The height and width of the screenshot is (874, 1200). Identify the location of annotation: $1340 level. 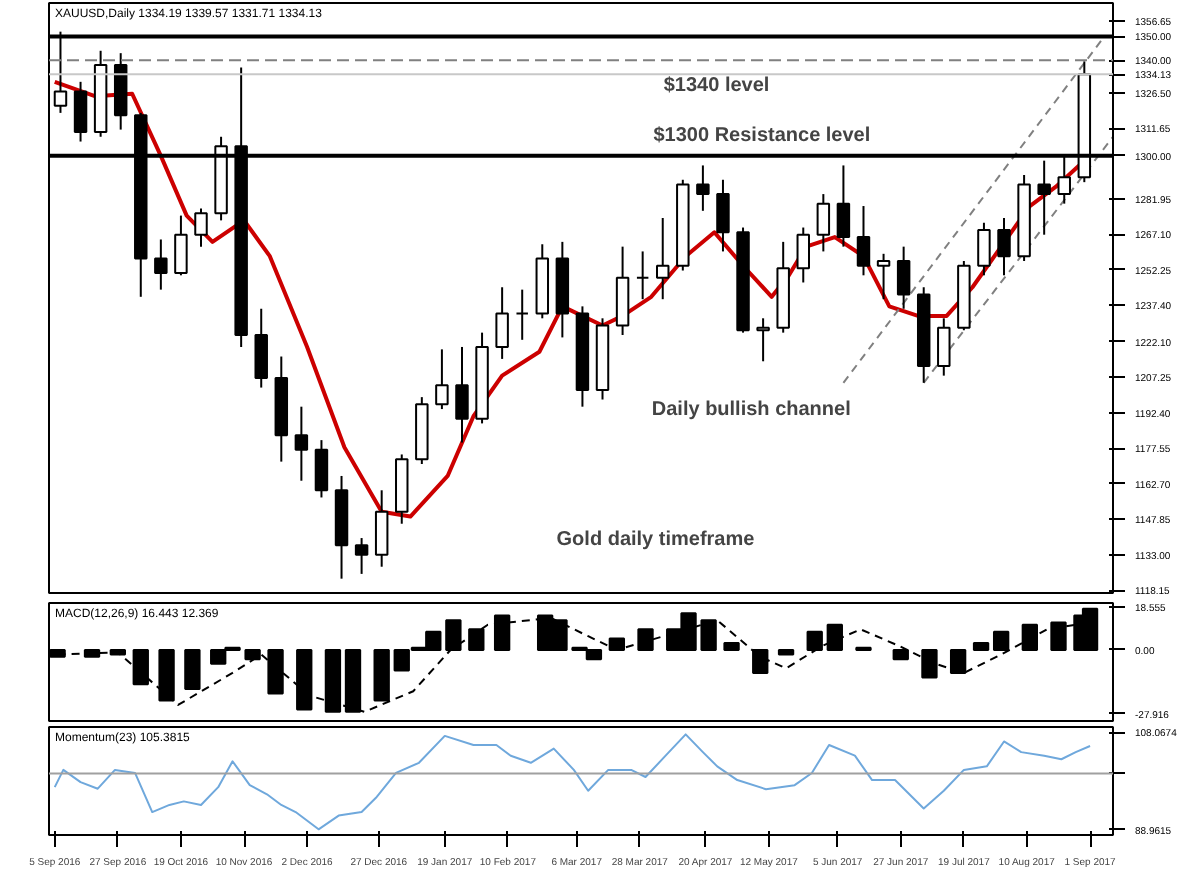
(716, 85).